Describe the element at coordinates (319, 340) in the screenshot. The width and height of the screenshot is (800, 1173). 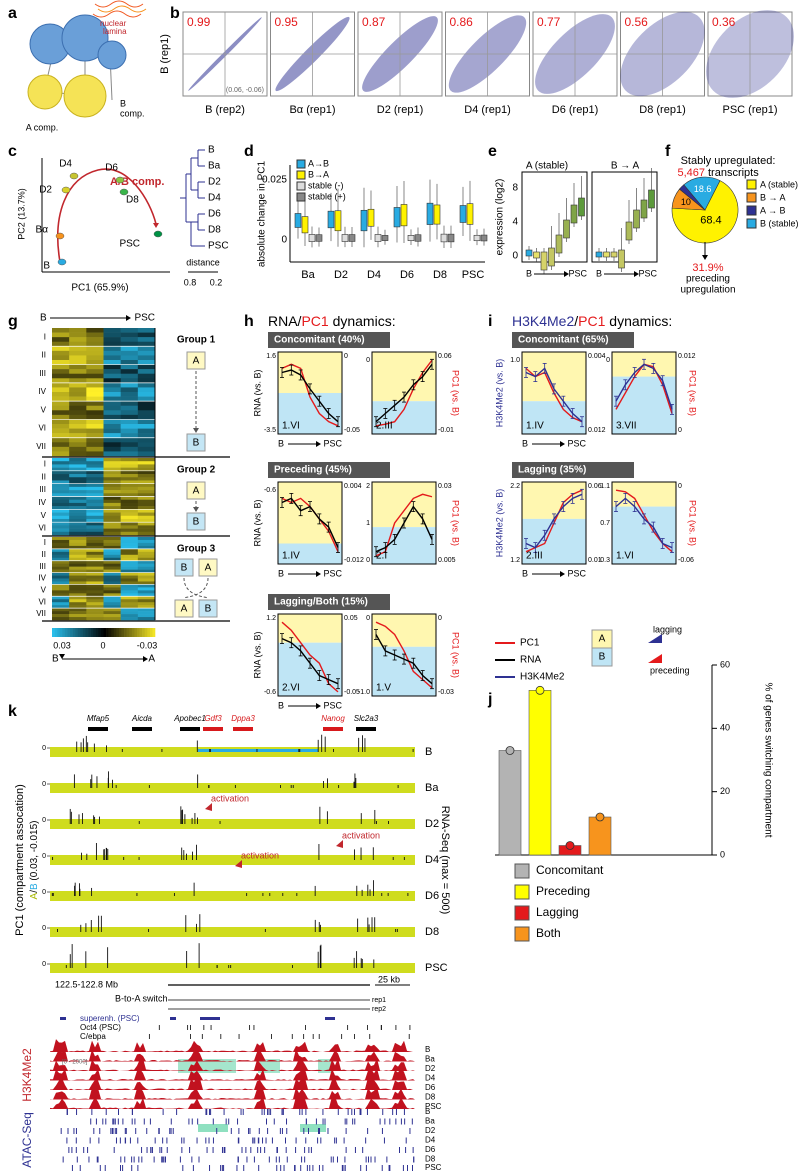
I see `label: Concomitant (40%)` at that location.